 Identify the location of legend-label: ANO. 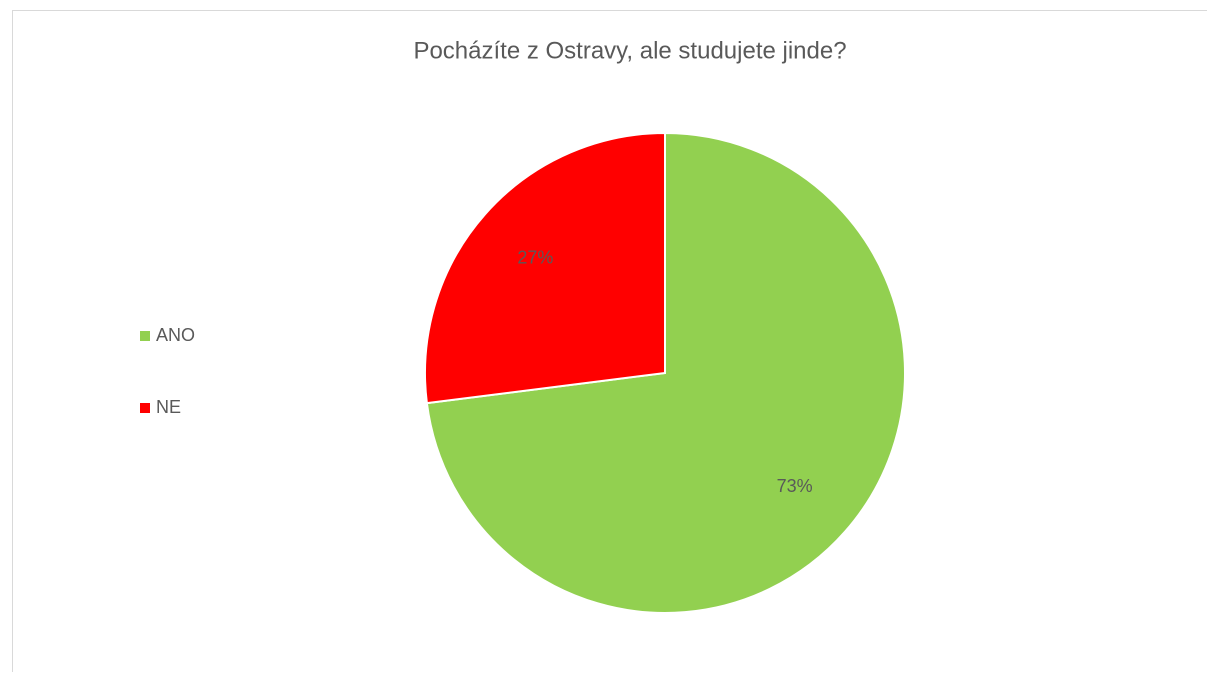
(175, 335).